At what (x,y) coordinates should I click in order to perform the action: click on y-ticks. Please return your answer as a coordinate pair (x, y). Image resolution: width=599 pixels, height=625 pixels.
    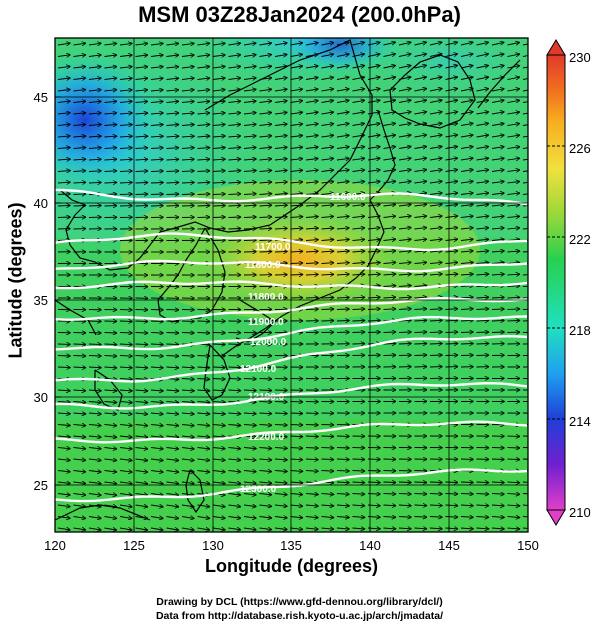
    Looking at the image, I should click on (58, 291).